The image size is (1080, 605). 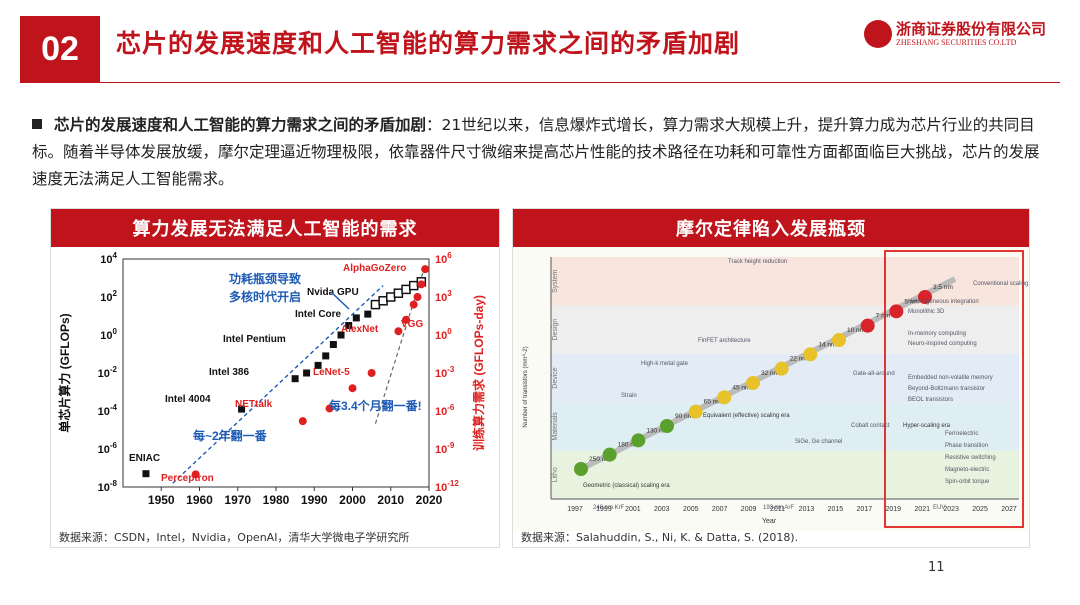 I want to click on figure-note: In-memory computing, so click(x=937, y=334).